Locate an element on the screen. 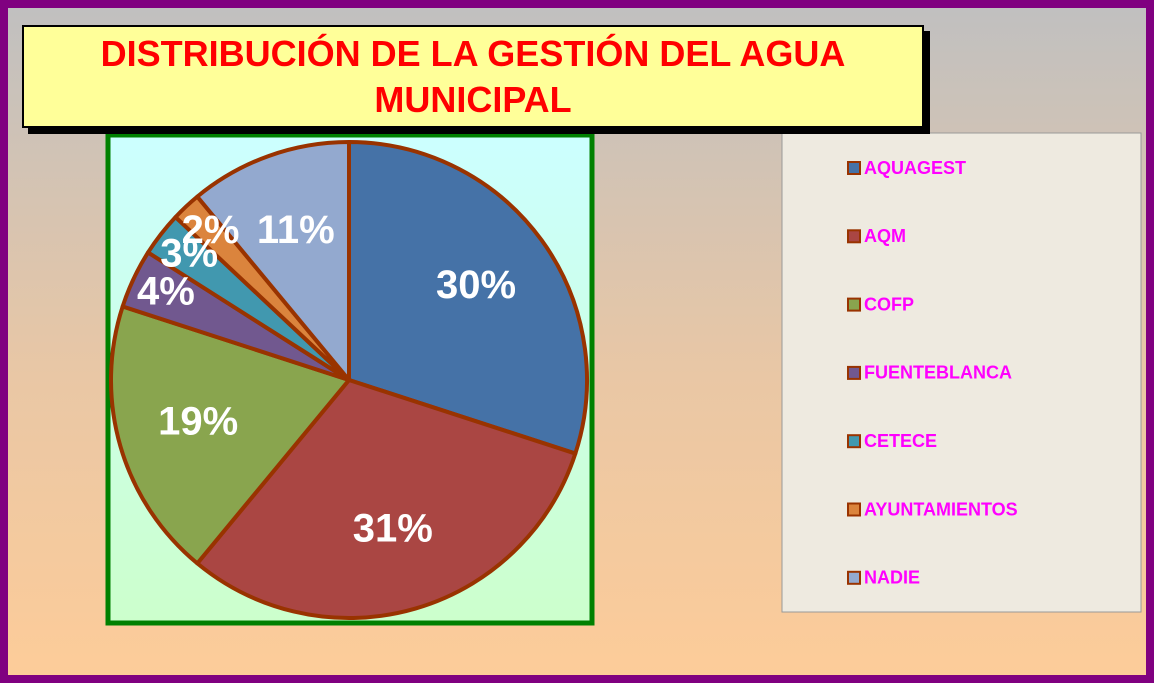  legend-label: AQUAGEST is located at coordinates (915, 168).